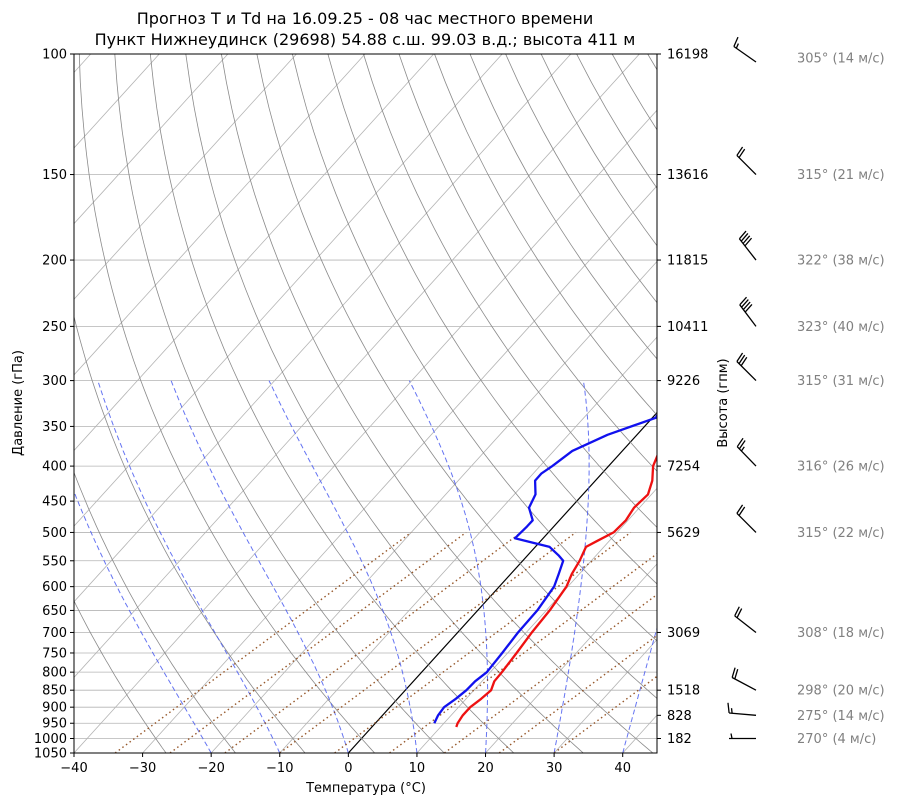  I want to click on p-tick-label: 1000, so click(50, 739).